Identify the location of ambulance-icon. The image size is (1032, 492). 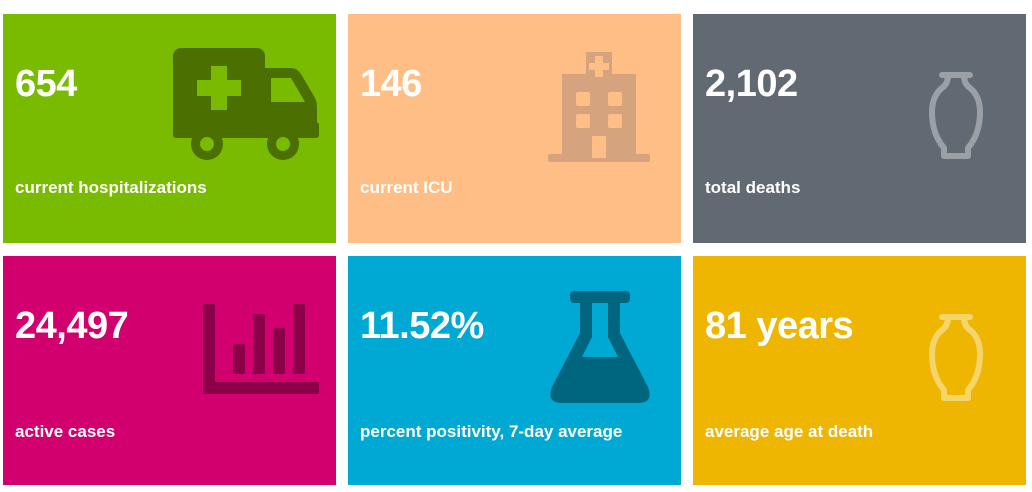
(246, 105).